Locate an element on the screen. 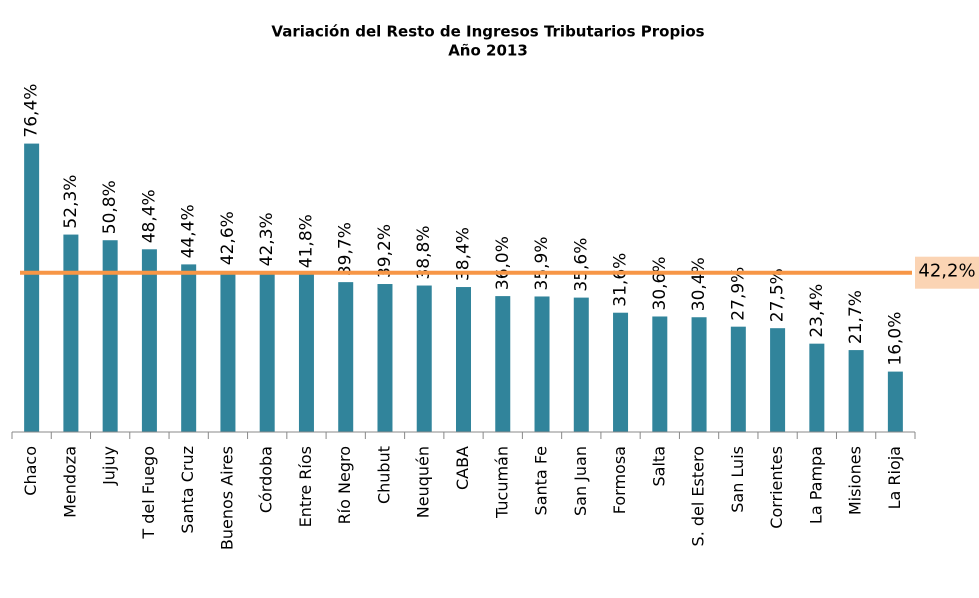  x-tick-label: CABA is located at coordinates (462, 468).